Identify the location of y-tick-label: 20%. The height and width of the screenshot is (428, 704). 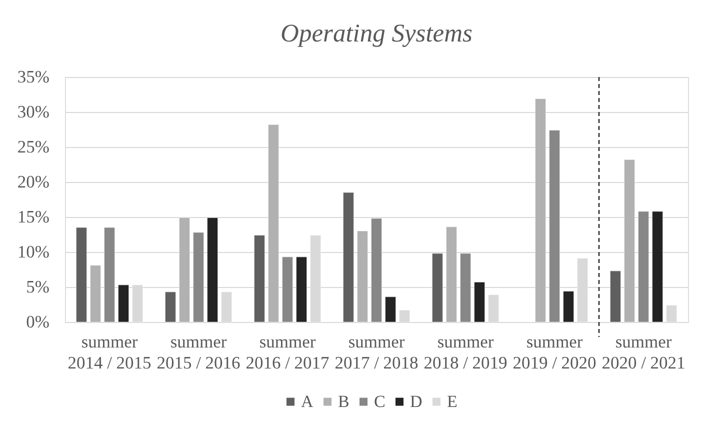
(33, 182).